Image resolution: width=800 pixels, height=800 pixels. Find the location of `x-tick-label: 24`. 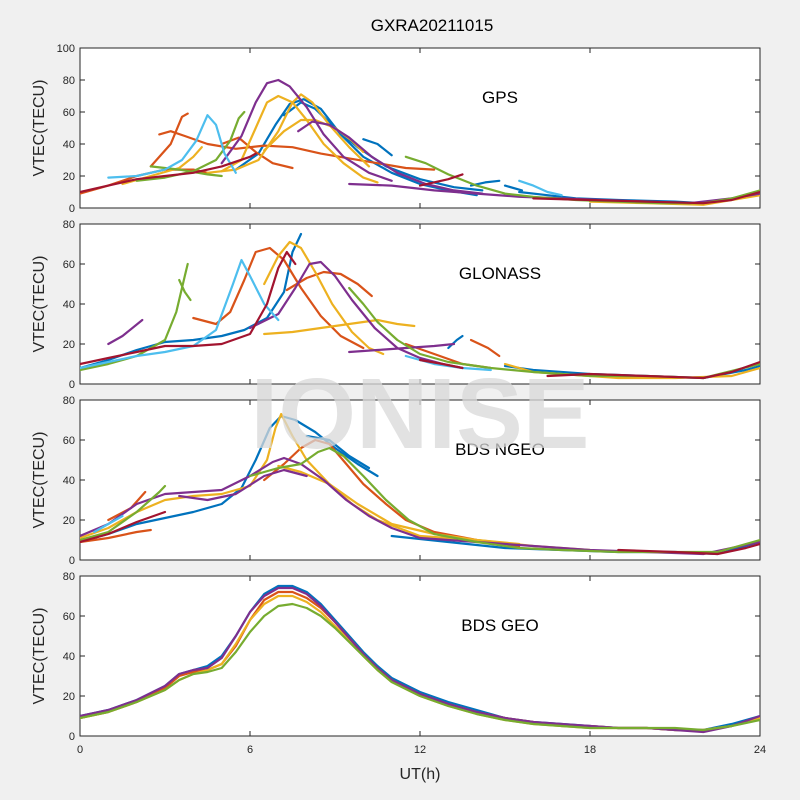

x-tick-label: 24 is located at coordinates (760, 750).